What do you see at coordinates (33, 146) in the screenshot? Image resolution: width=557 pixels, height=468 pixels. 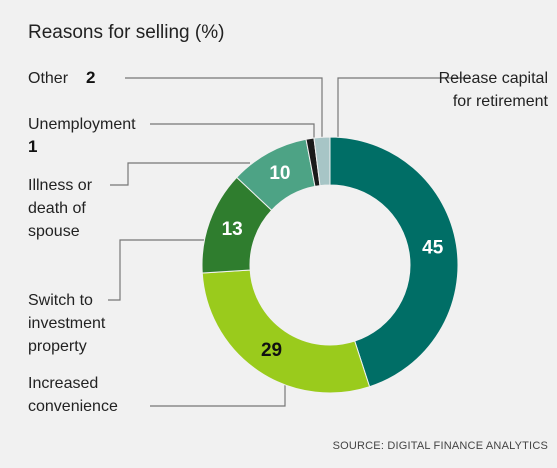 I see `value-label: 1` at bounding box center [33, 146].